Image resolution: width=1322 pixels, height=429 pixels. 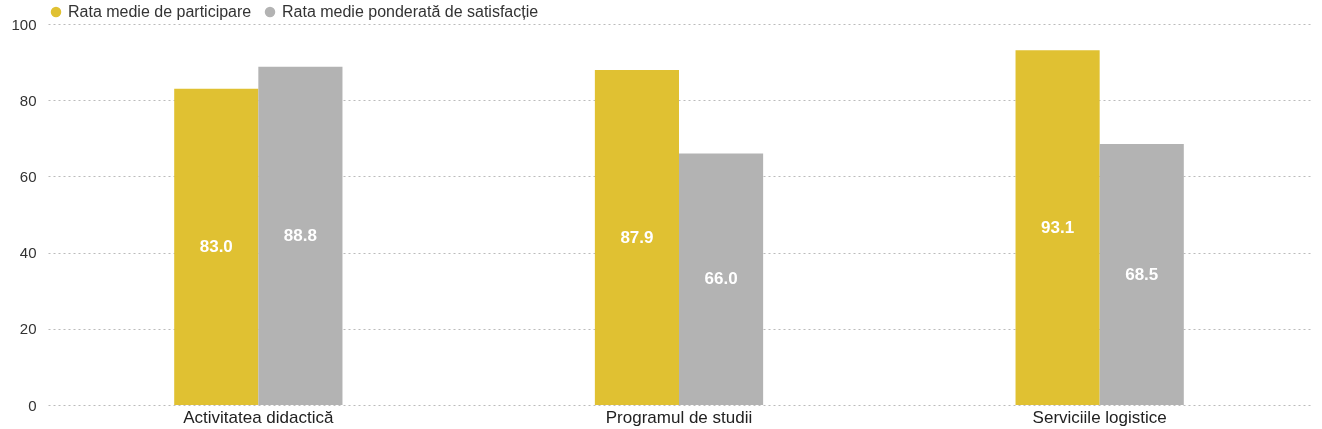 I want to click on x-tick-label: Serviciile logistice, so click(x=1099, y=417).